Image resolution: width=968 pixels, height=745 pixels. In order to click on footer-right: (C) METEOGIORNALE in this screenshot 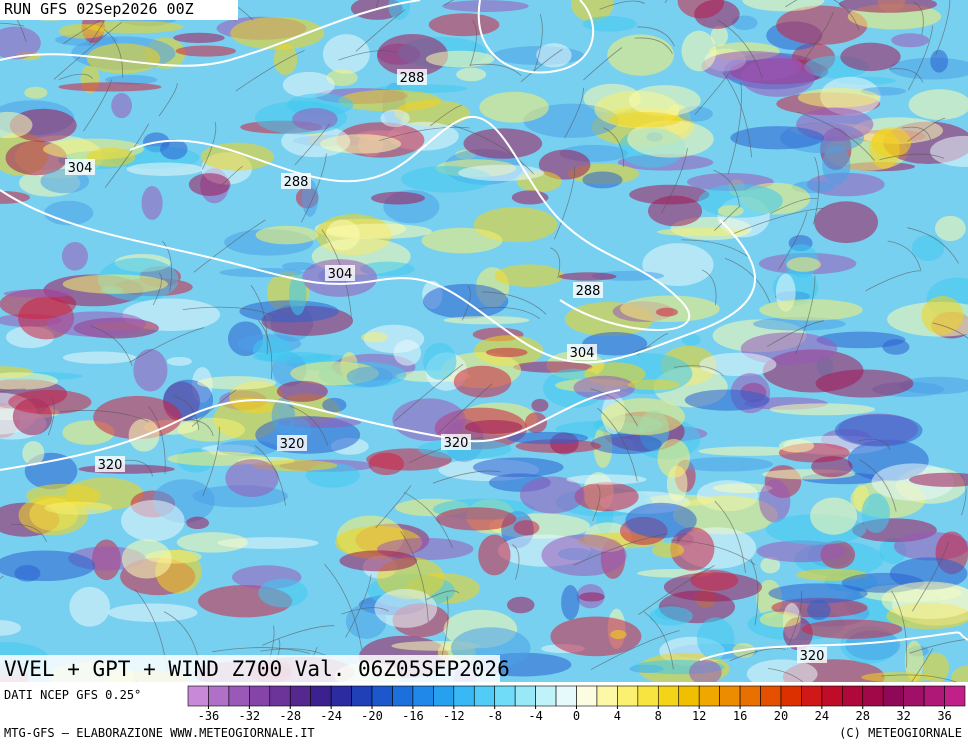, I will do `click(900, 733)`.